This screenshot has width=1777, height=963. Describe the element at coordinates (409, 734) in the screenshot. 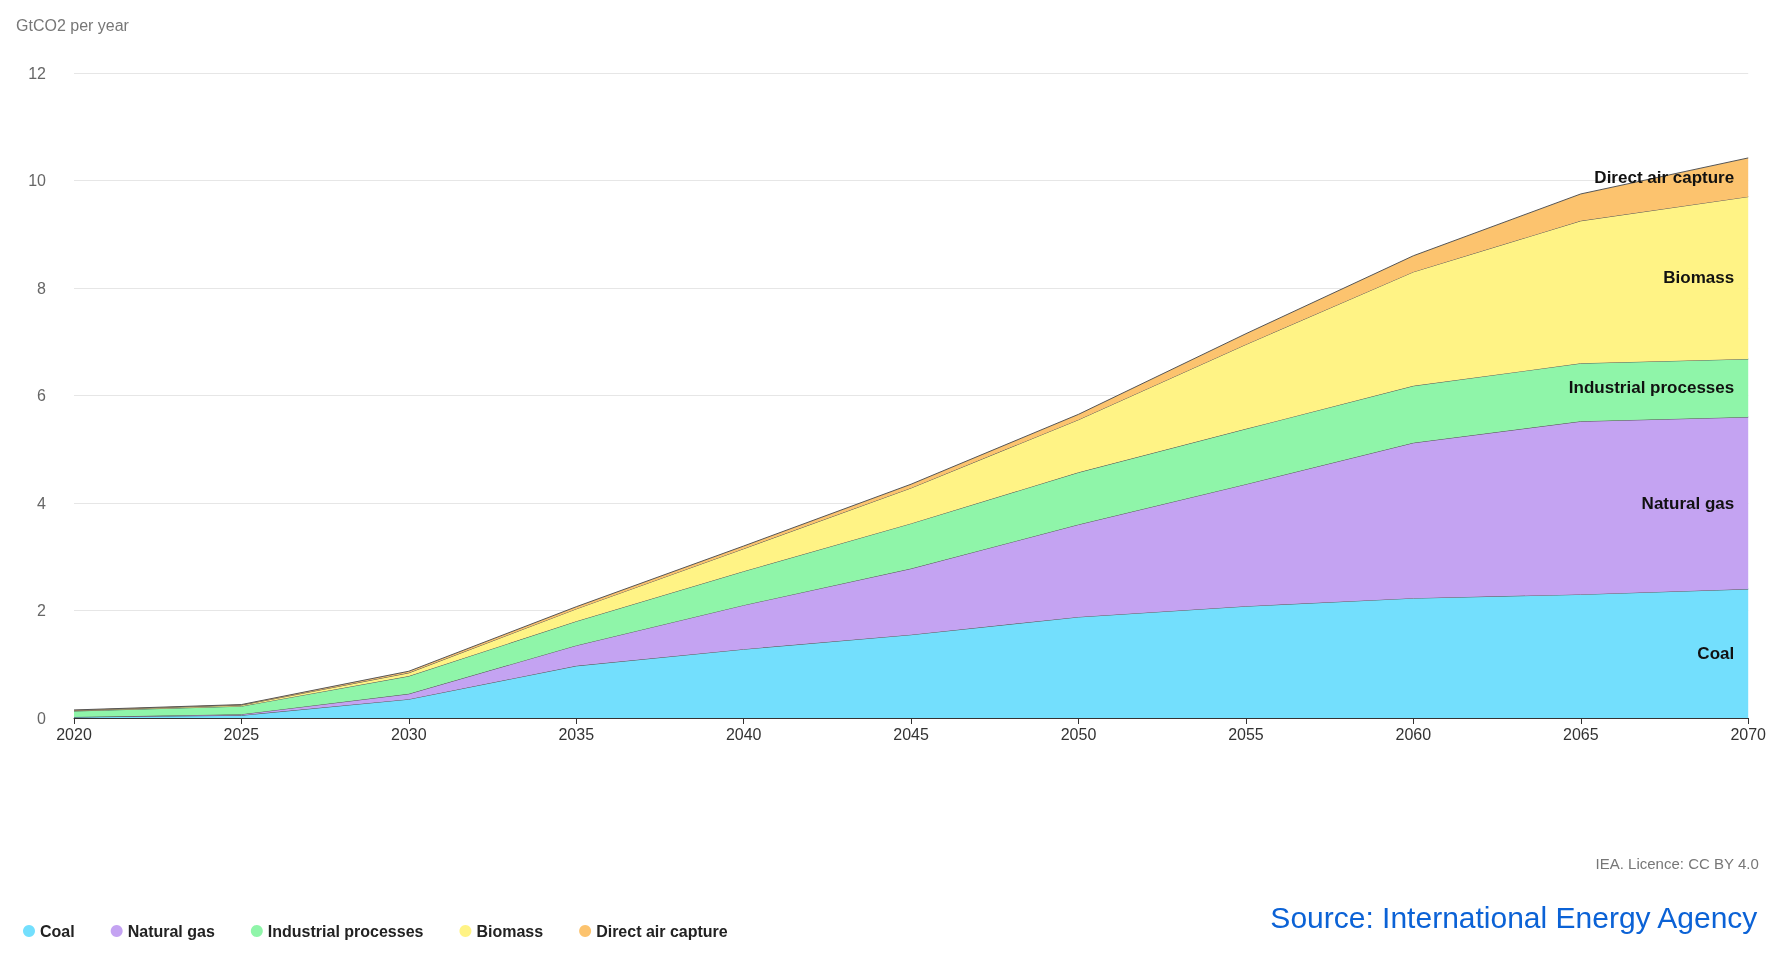

I see `x-tick-label: 2030` at that location.